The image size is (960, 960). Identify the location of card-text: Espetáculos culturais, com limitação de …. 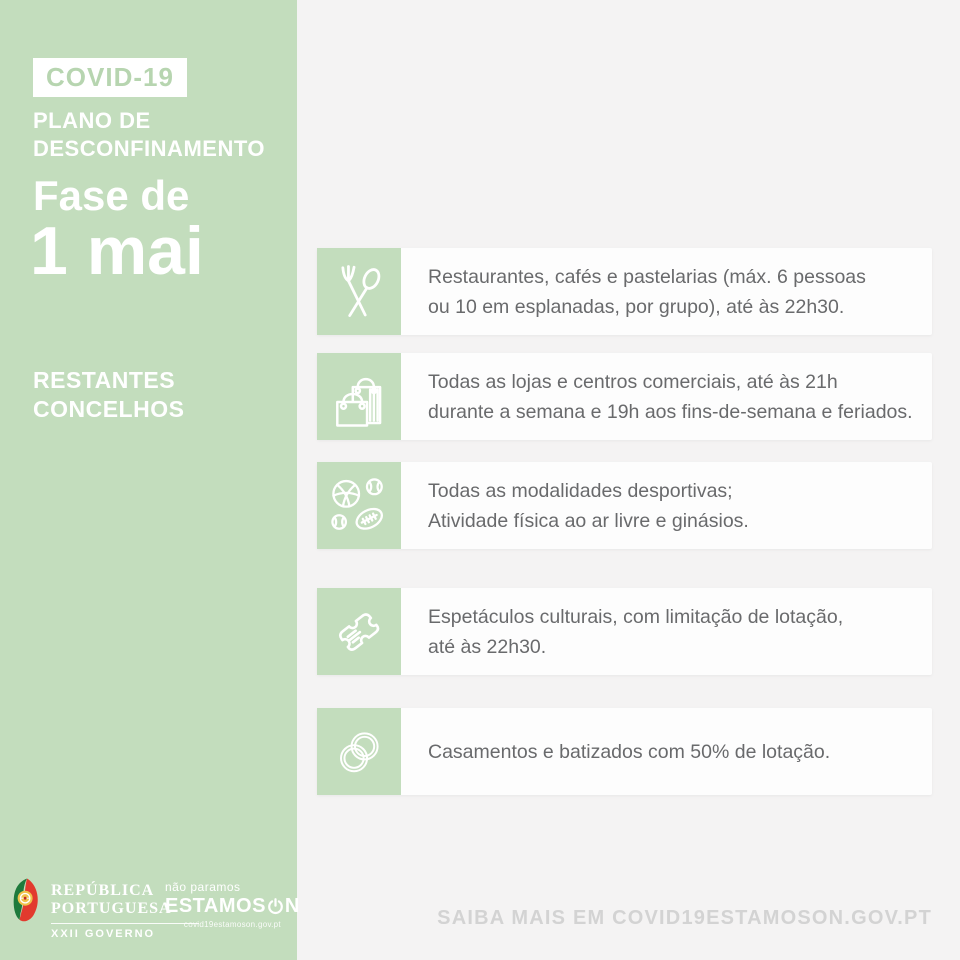
(622, 631).